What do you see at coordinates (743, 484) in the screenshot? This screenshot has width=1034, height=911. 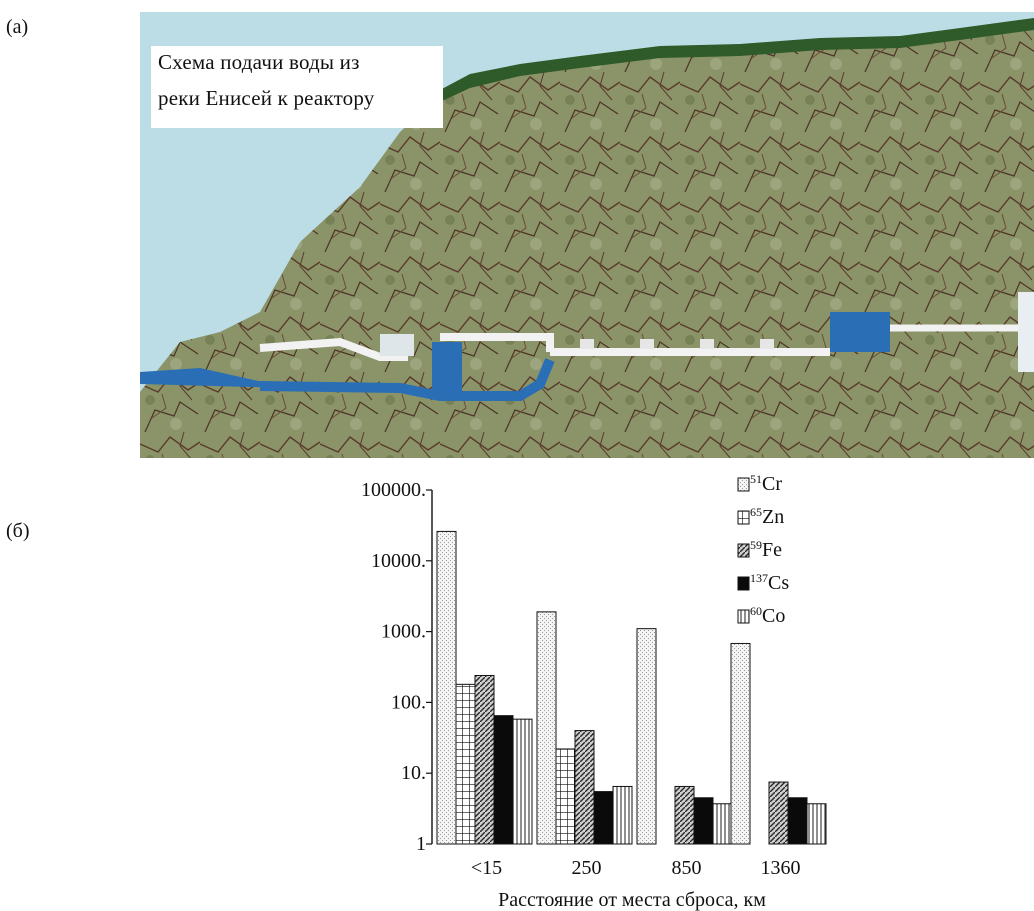 I see `legend-swatch-cr` at bounding box center [743, 484].